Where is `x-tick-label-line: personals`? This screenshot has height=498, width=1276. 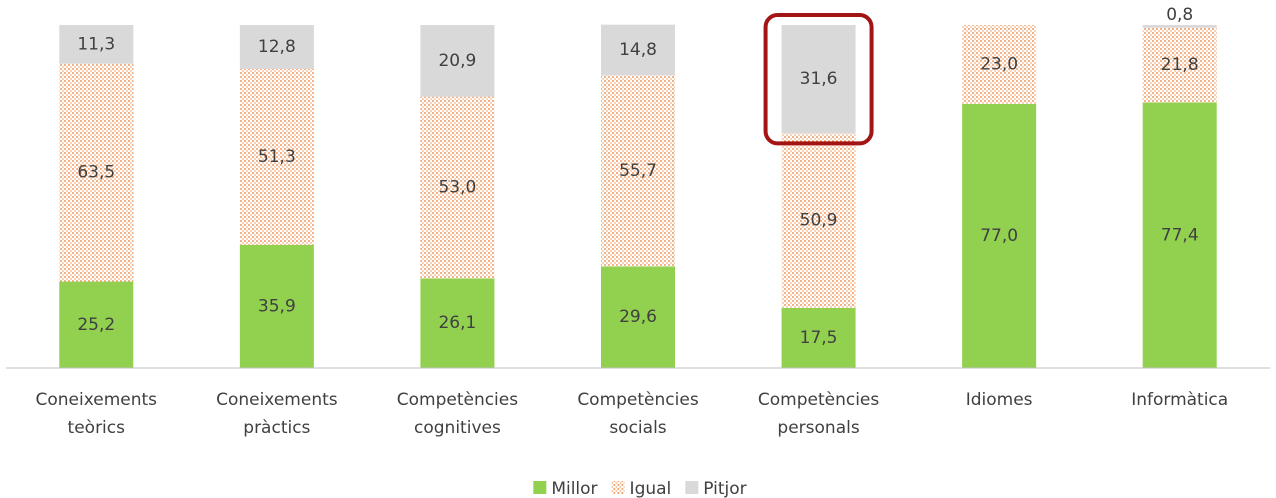 x-tick-label-line: personals is located at coordinates (818, 428).